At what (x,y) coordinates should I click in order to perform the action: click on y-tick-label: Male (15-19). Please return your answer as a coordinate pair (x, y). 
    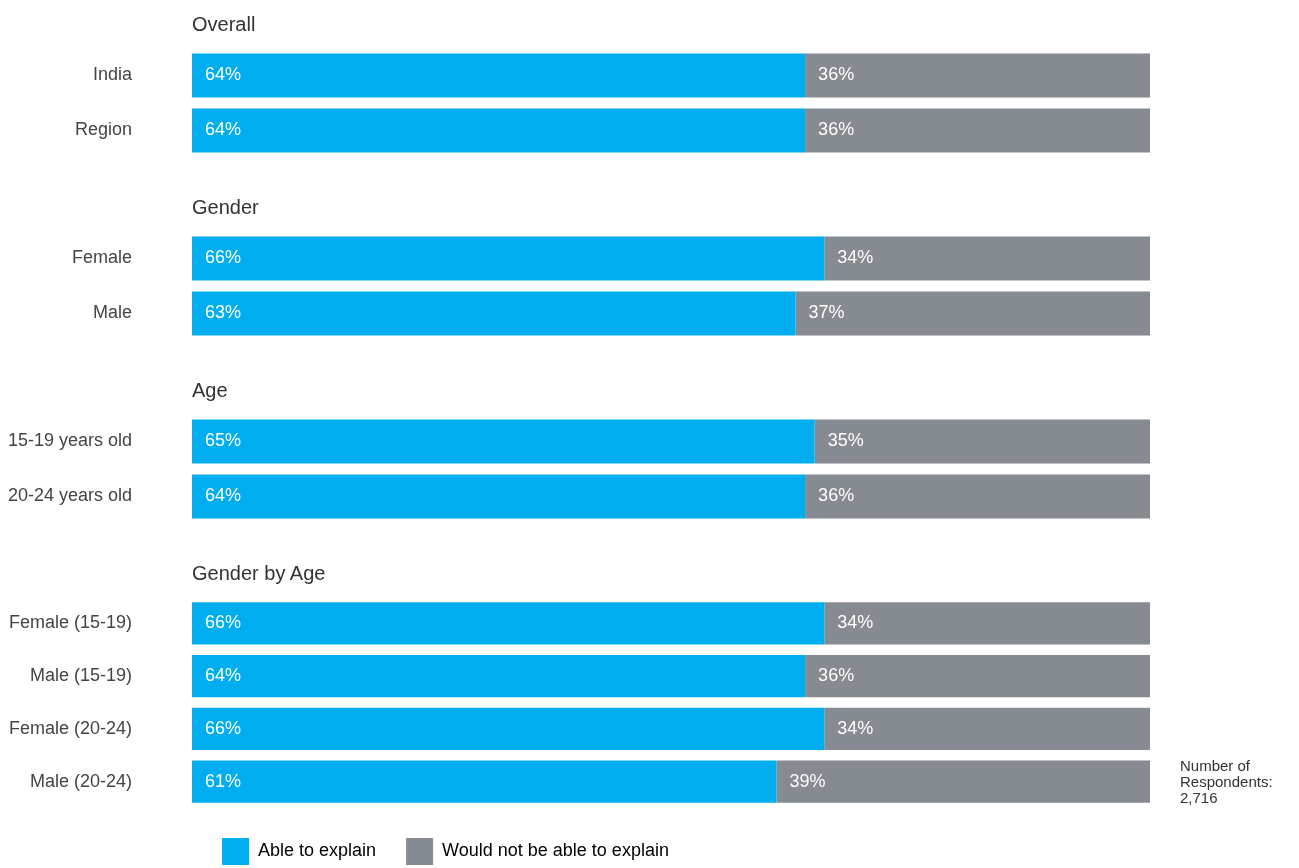
    Looking at the image, I should click on (80, 675).